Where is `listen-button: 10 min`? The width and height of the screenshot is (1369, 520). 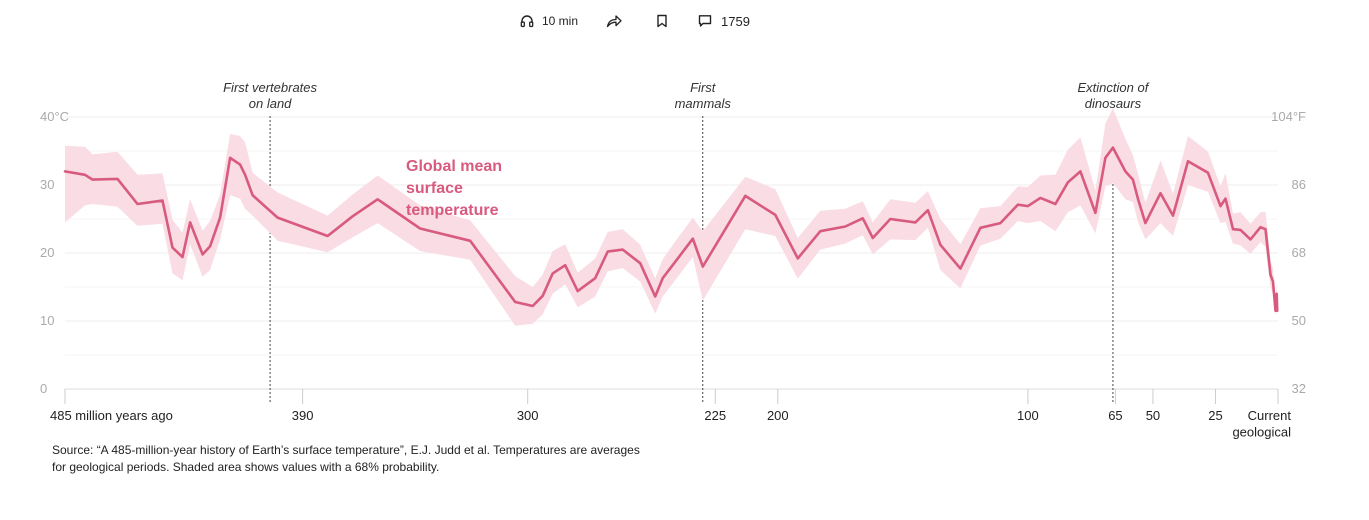 listen-button: 10 min is located at coordinates (549, 21).